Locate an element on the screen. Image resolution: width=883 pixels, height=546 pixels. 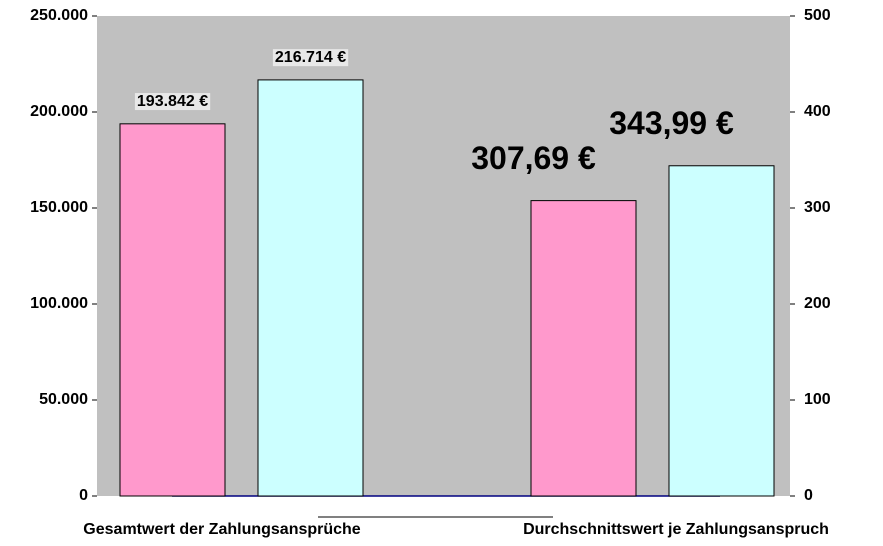
y2-tick-label: 0 is located at coordinates (808, 495).